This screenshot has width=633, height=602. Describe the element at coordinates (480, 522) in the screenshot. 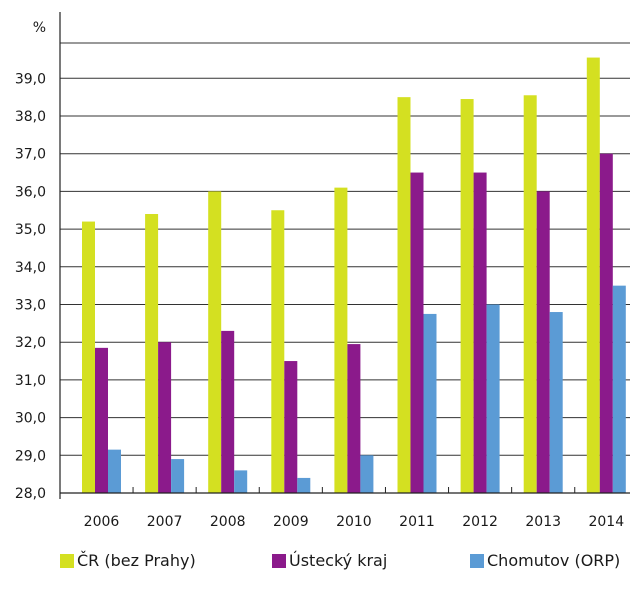

I see `x-tick-label: 2012` at that location.